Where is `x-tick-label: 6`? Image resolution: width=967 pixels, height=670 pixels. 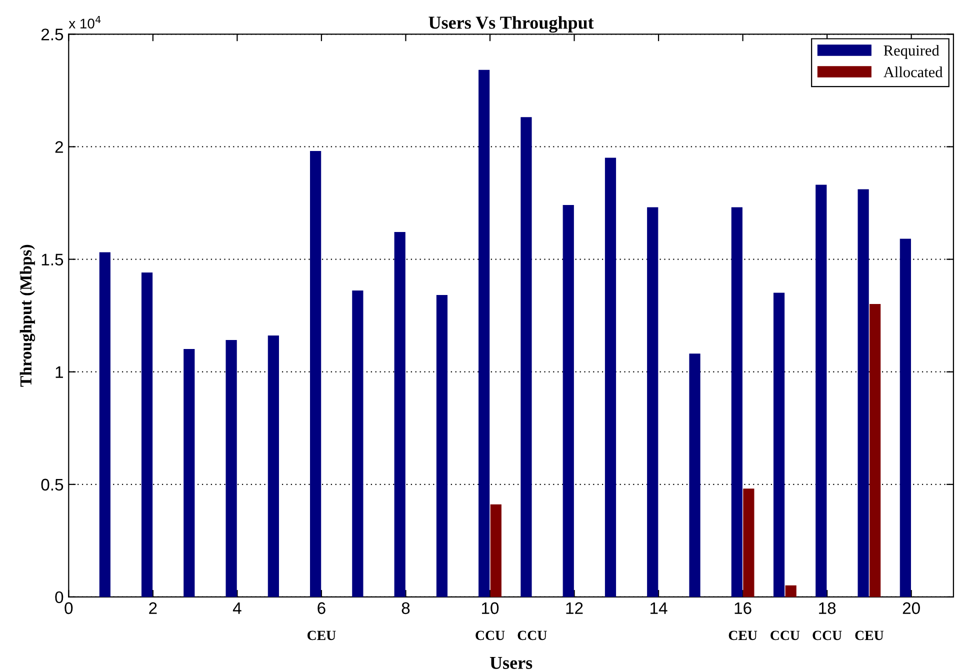 x-tick-label: 6 is located at coordinates (322, 608).